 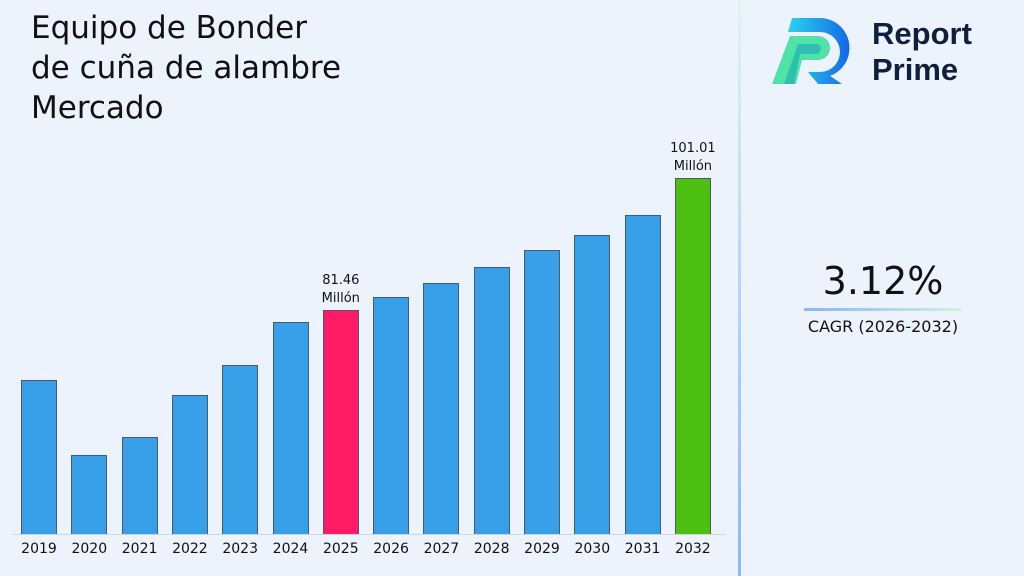 I want to click on bar-2019, so click(x=39, y=457).